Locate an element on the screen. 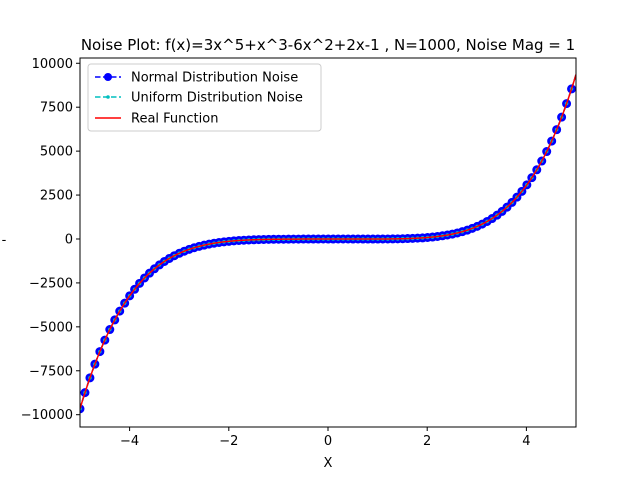 Image resolution: width=640 pixels, height=480 pixels. x-tick-label: 2 is located at coordinates (427, 441).